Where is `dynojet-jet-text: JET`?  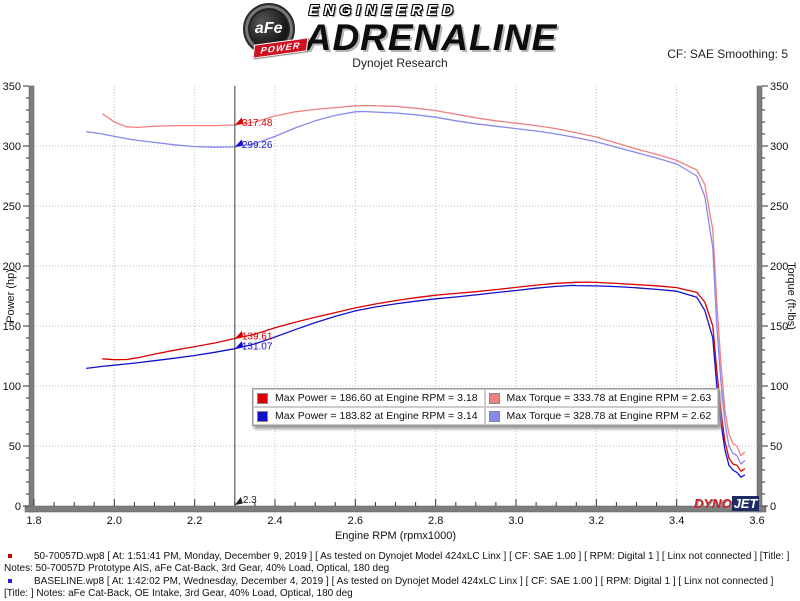
dynojet-jet-text: JET is located at coordinates (745, 503).